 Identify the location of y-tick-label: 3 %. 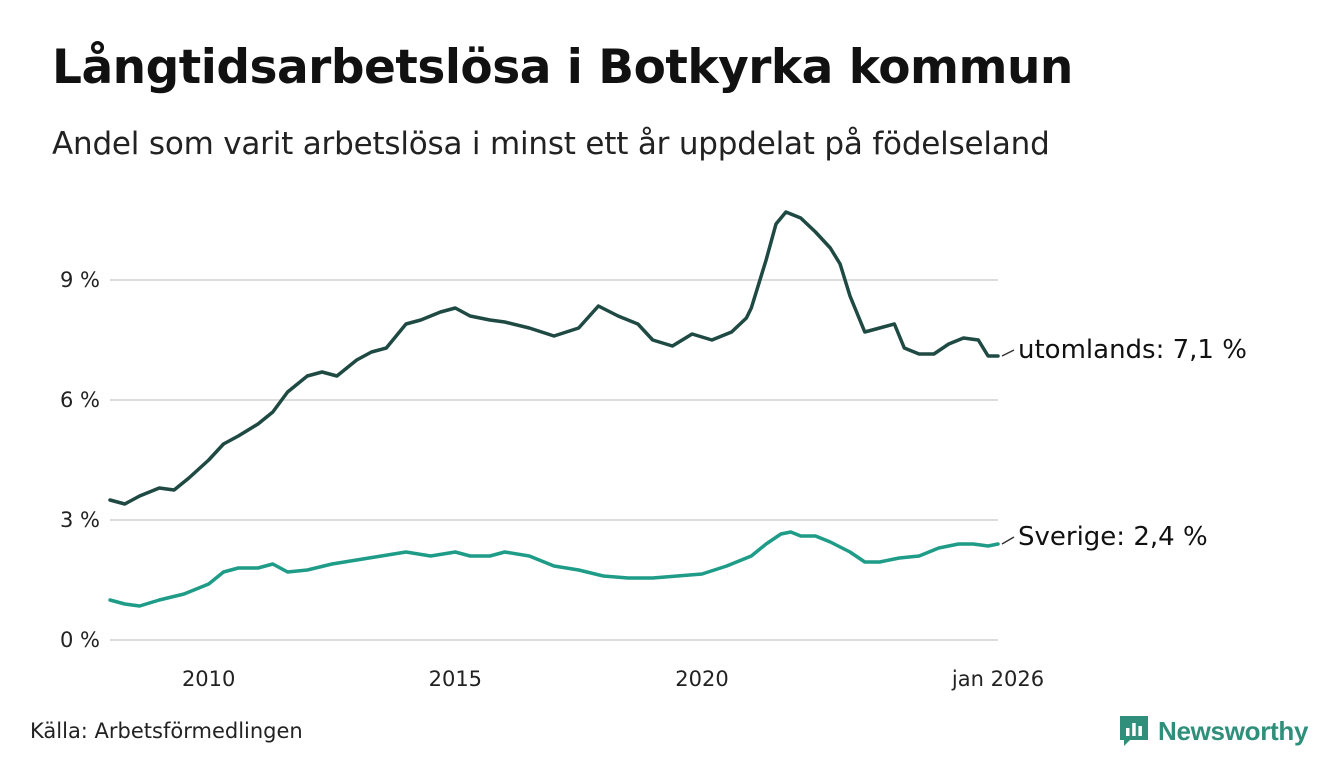
(80, 520).